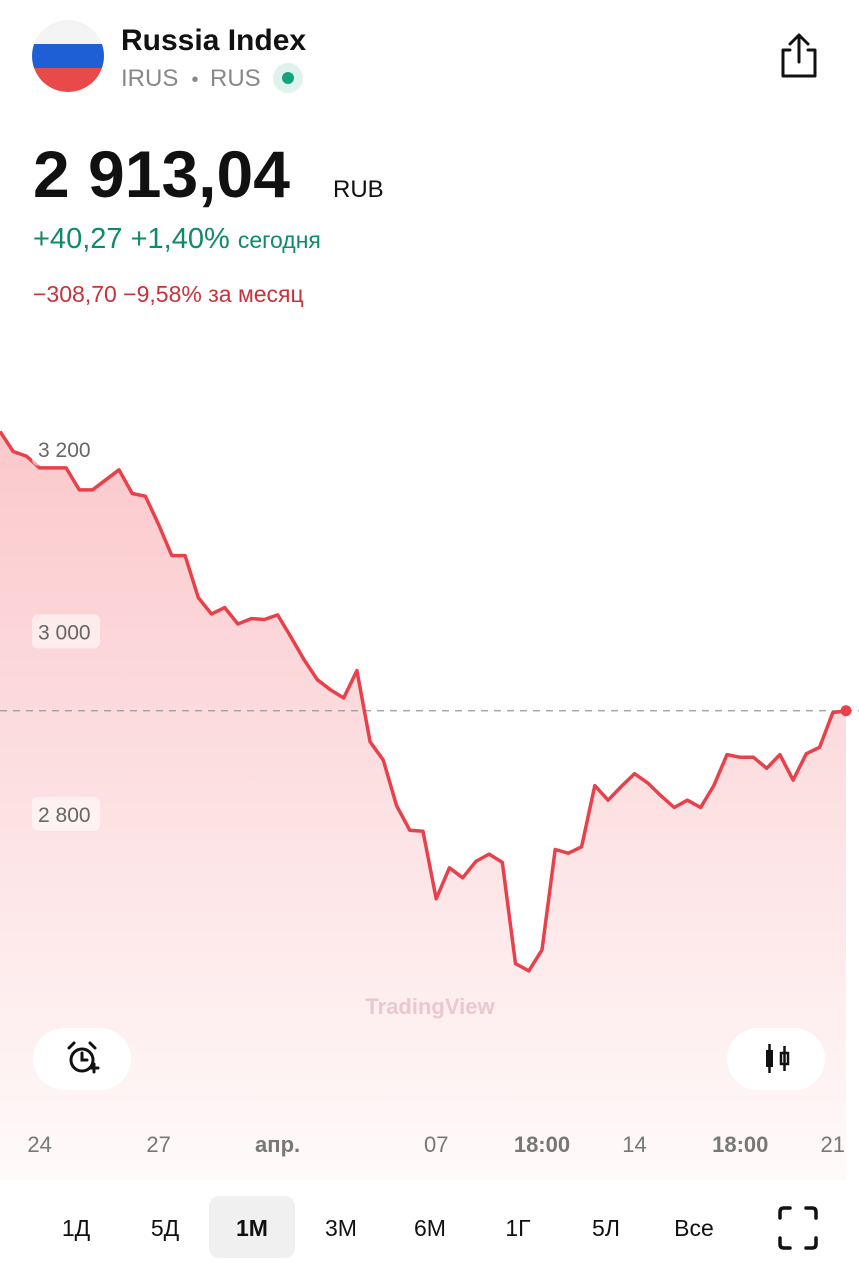 The image size is (859, 1280). I want to click on range-bar: 1Д 5Д 1М 3М 6М 1Г 5Л Все, so click(388, 1227).